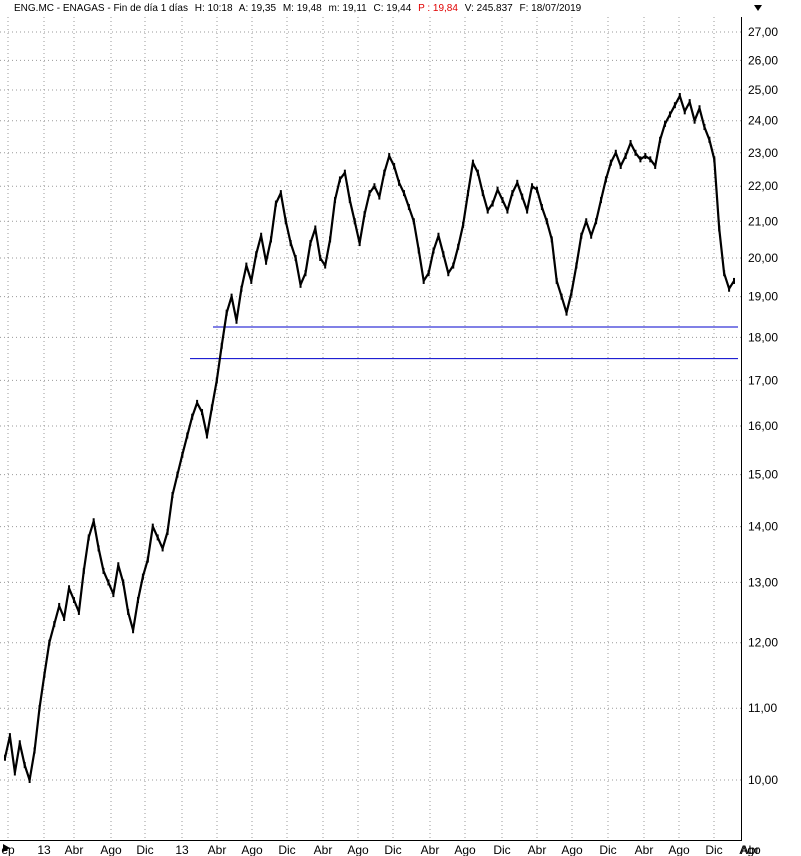 The height and width of the screenshot is (856, 801). Describe the element at coordinates (550, 8) in the screenshot. I see `date-label: F: 18/07/2019` at that location.